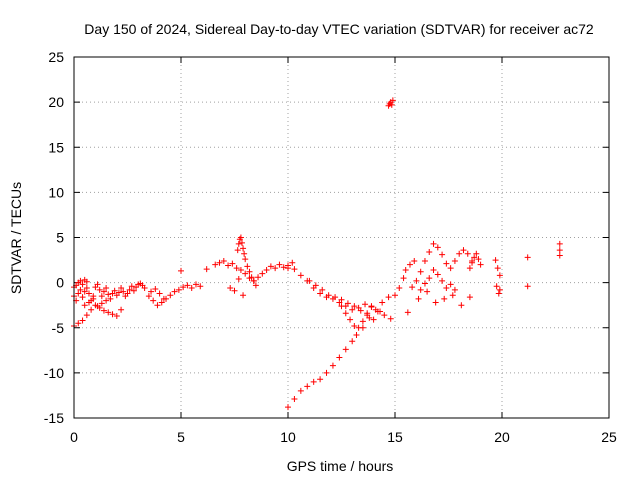  What do you see at coordinates (56, 147) in the screenshot?
I see `y-tick-label: 15` at bounding box center [56, 147].